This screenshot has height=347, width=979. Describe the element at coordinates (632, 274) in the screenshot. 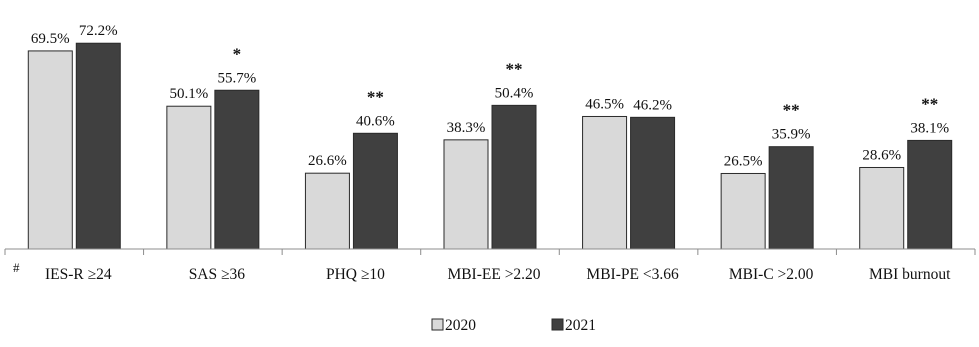

I see `category-label: MBI-PE <3.66` at that location.